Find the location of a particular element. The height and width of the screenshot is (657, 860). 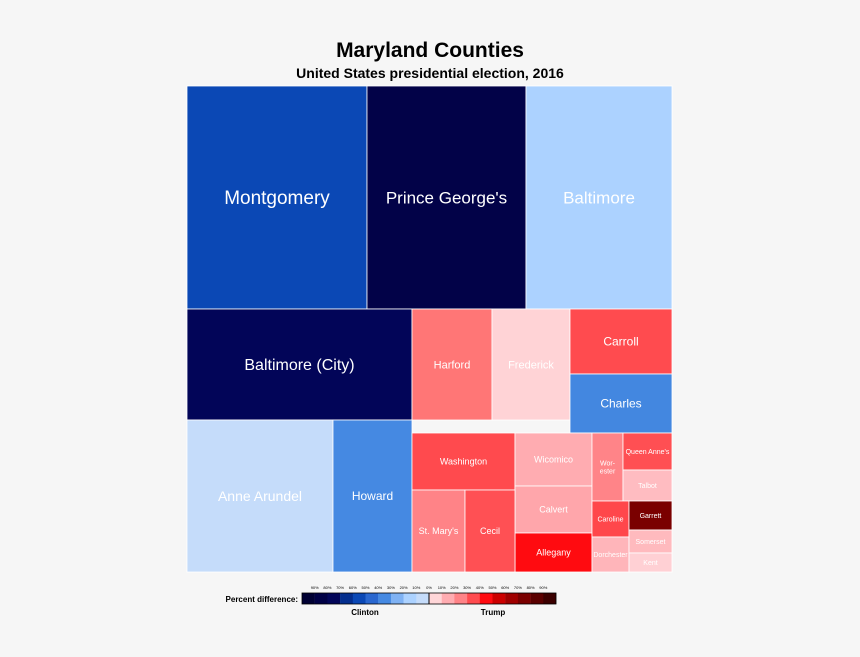

treemap-cell-label: St. Mary's is located at coordinates (439, 531).